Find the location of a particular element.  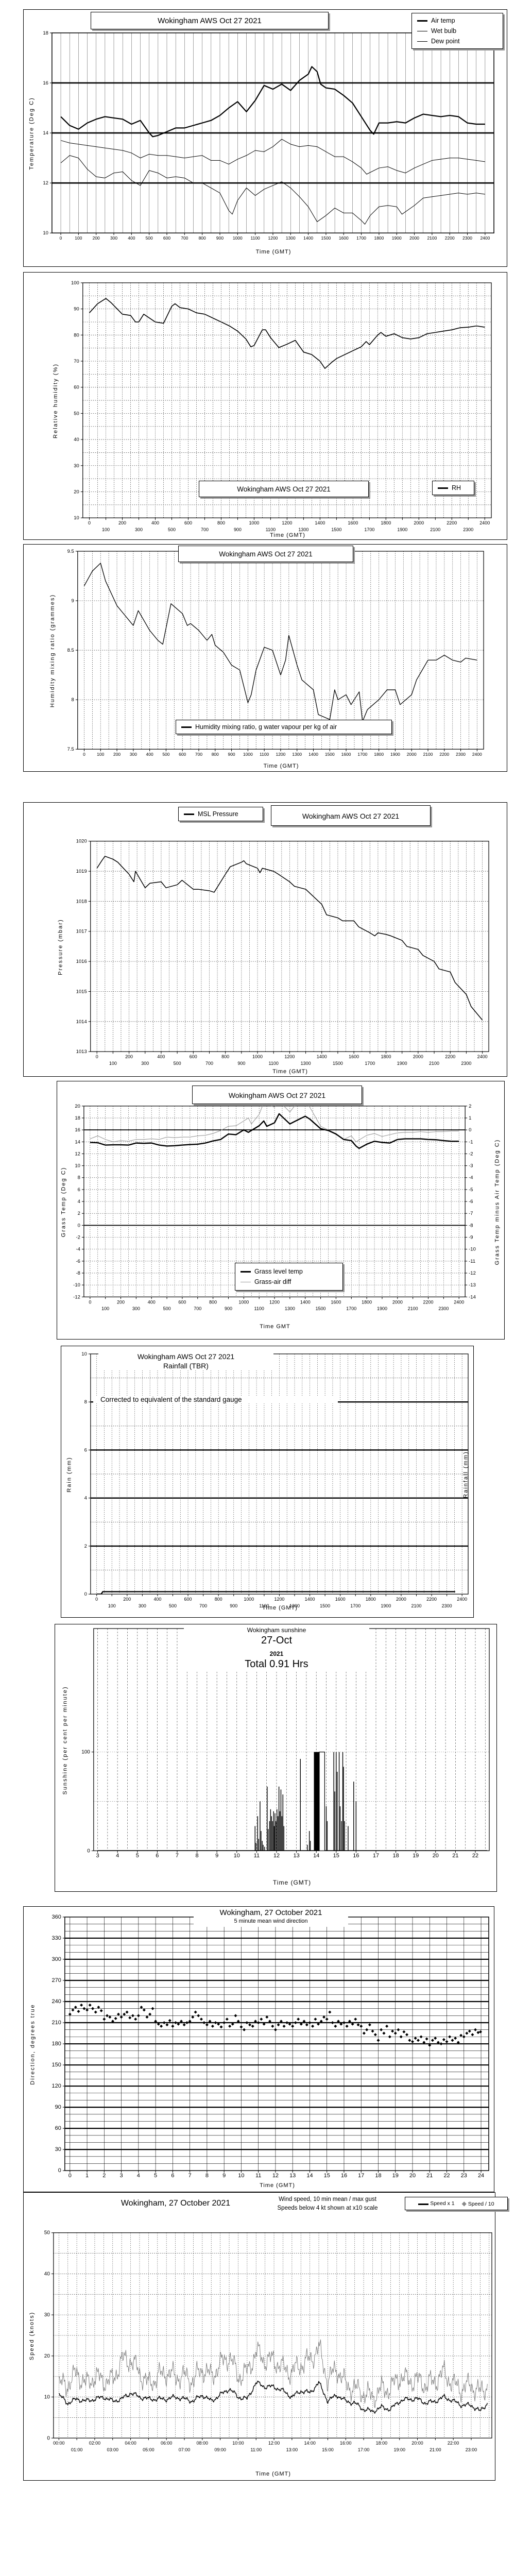

svg-text: 70 is located at coordinates (76, 361).